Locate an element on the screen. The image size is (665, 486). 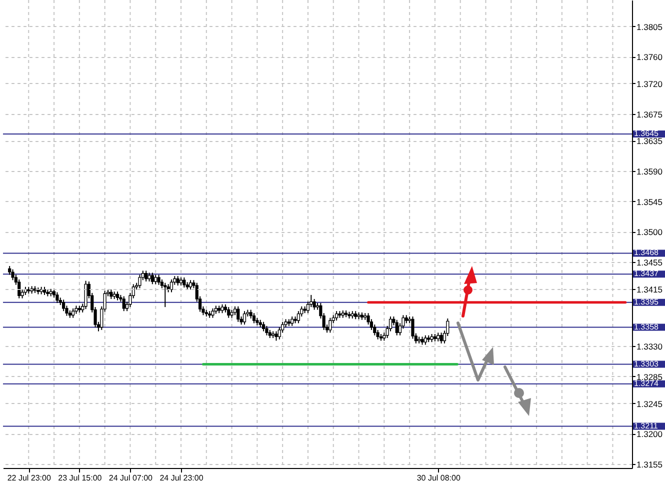
x-tick-label: 24 Jul 23:00 is located at coordinates (182, 478).